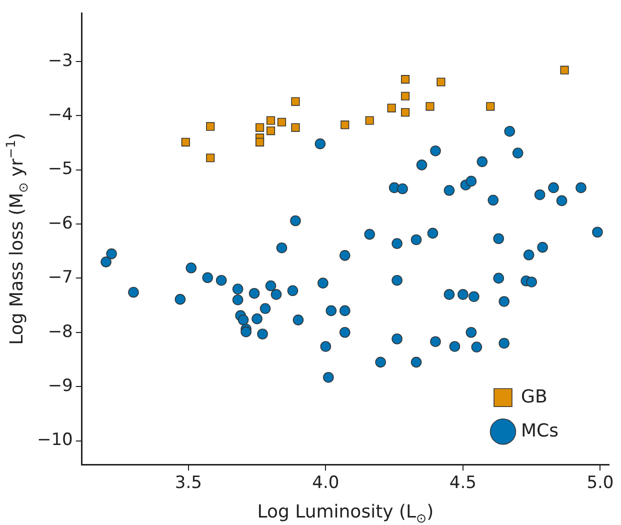 This screenshot has width=621, height=525. Describe the element at coordinates (54, 440) in the screenshot. I see `y-tick-label: −10` at that location.